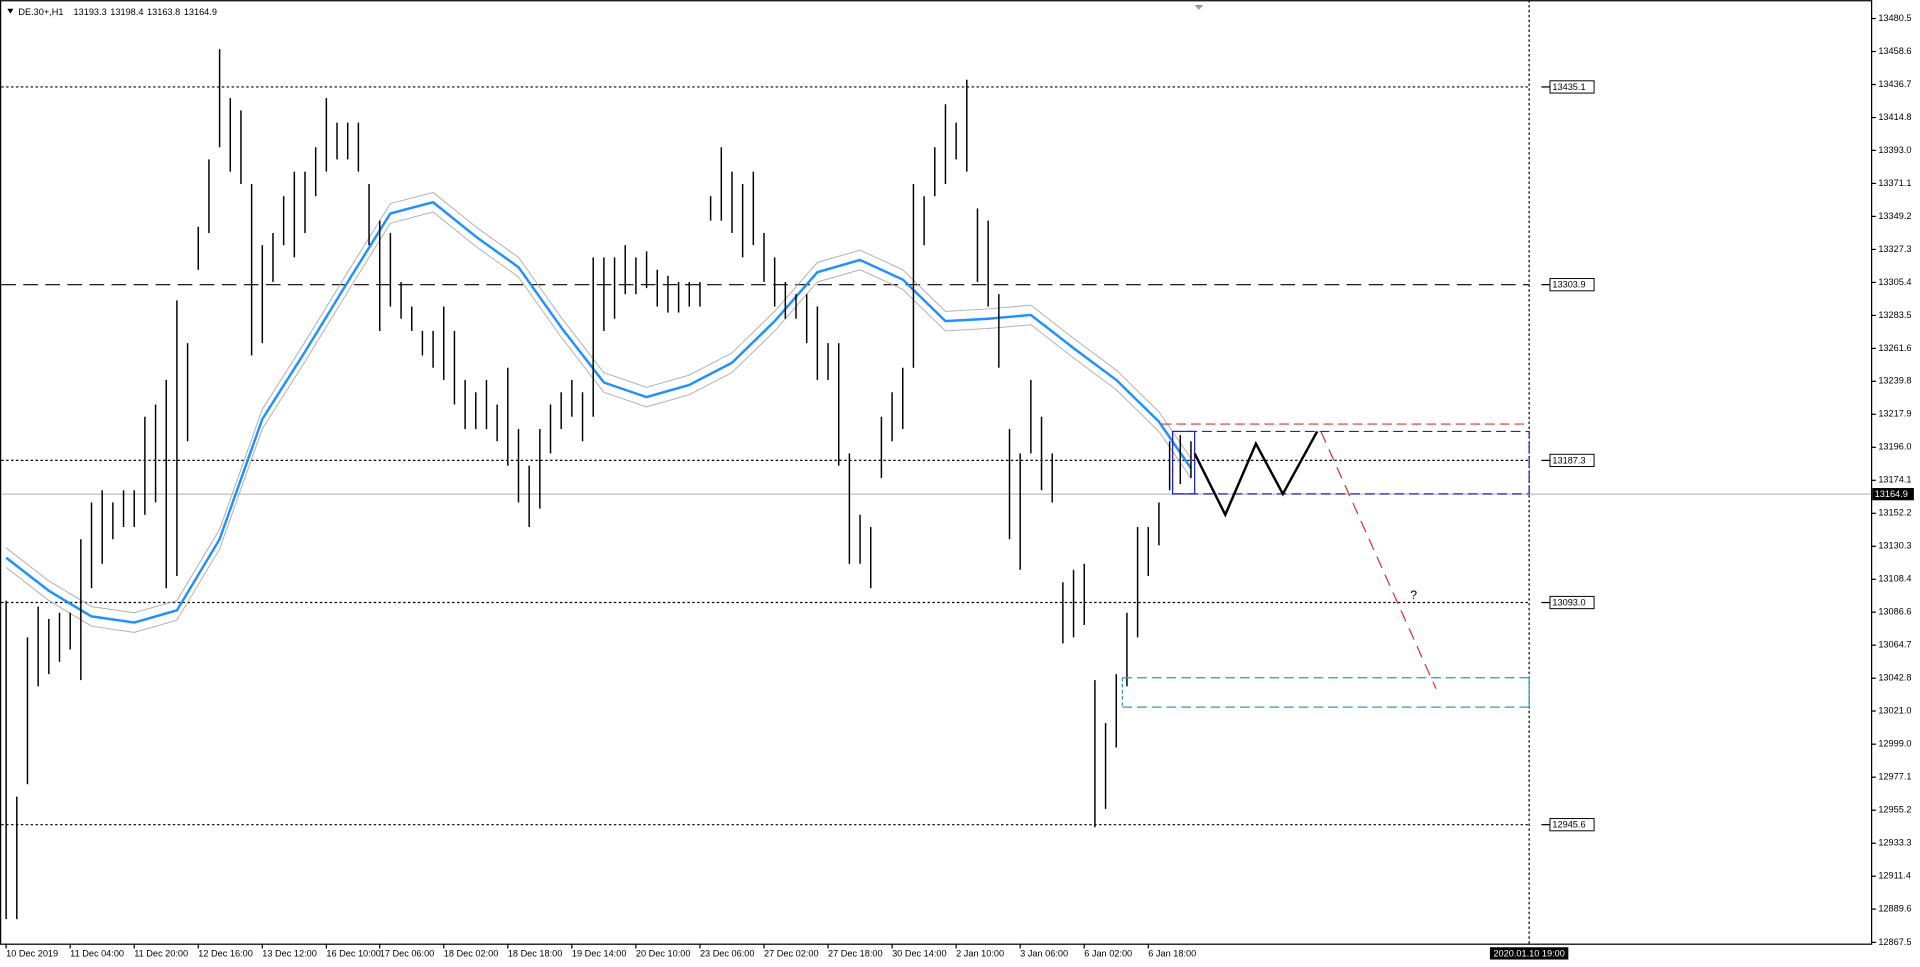 Image resolution: width=1920 pixels, height=967 pixels. Describe the element at coordinates (1894, 348) in the screenshot. I see `y-tick-label: 13261.6` at that location.